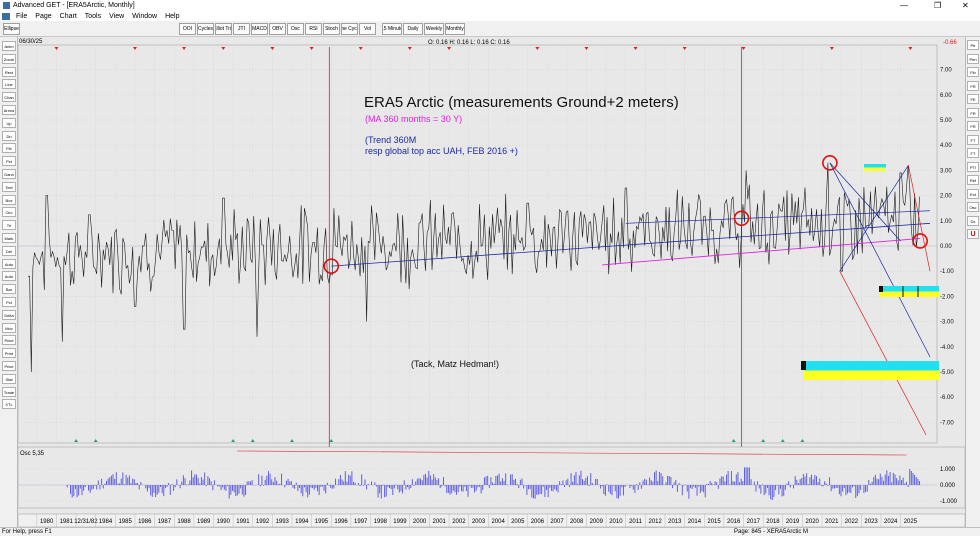 The width and height of the screenshot is (980, 536). I want to click on ma-annotation: (MA 360 months = 30 Y), so click(413, 119).